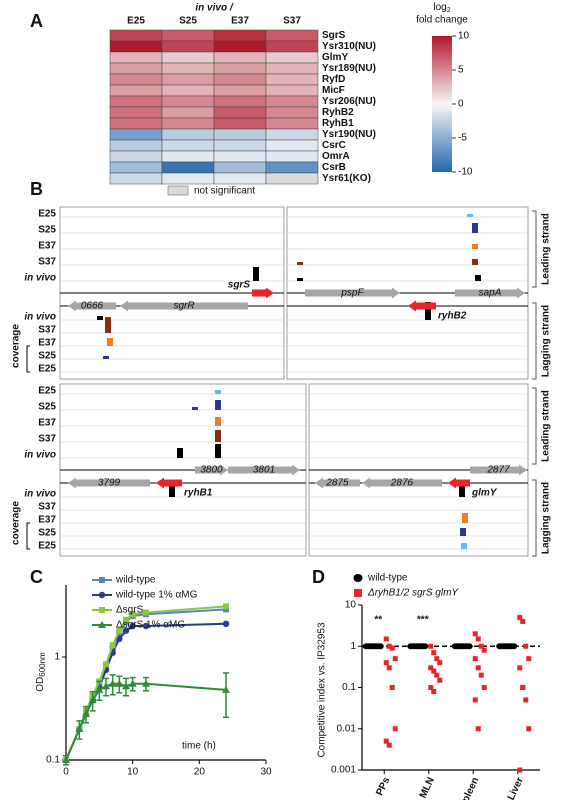  I want to click on strand-label: Lagging strand, so click(546, 518).